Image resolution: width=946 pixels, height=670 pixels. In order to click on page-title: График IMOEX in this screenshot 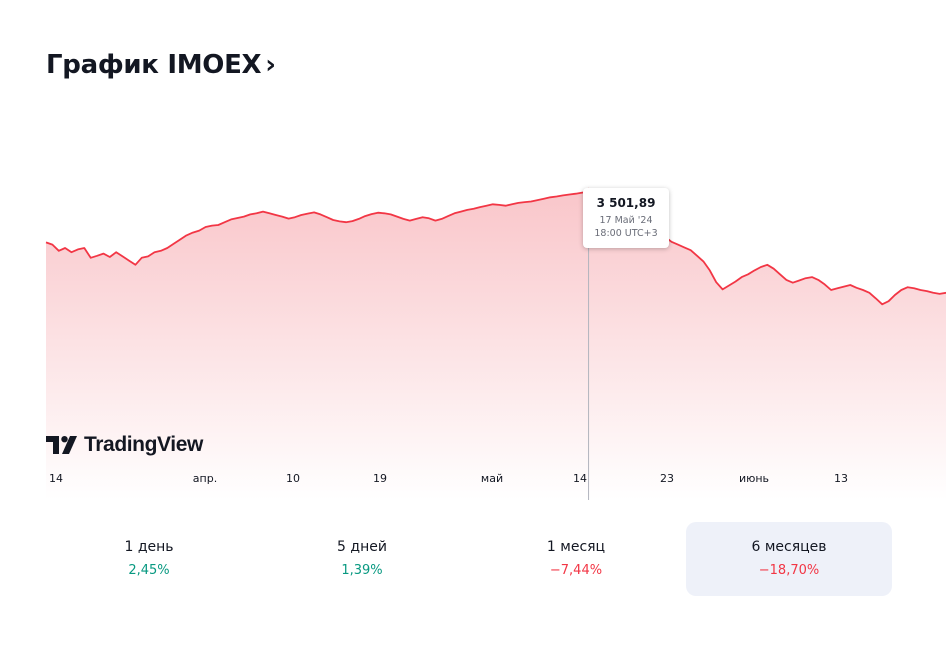, I will do `click(154, 65)`.